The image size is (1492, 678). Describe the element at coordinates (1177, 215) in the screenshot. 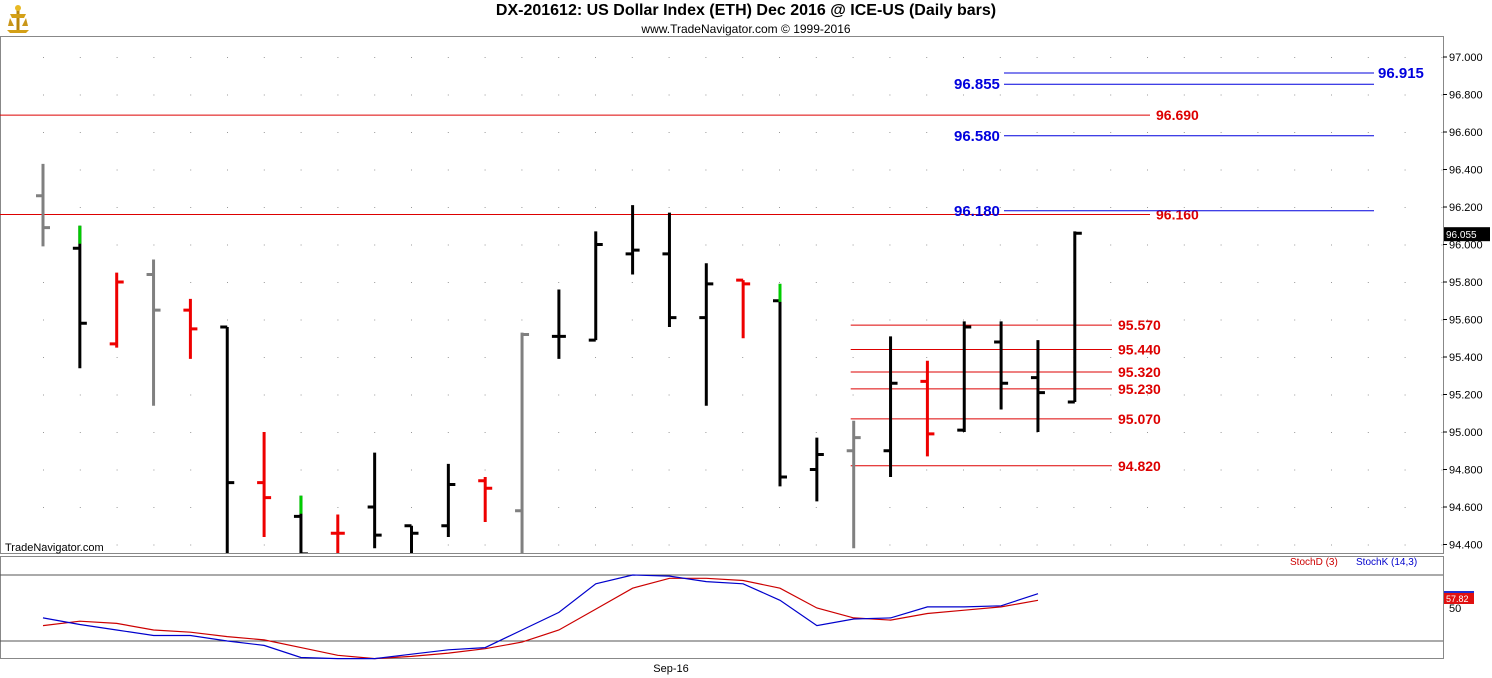

I see `red-level-label: 96.160` at that location.